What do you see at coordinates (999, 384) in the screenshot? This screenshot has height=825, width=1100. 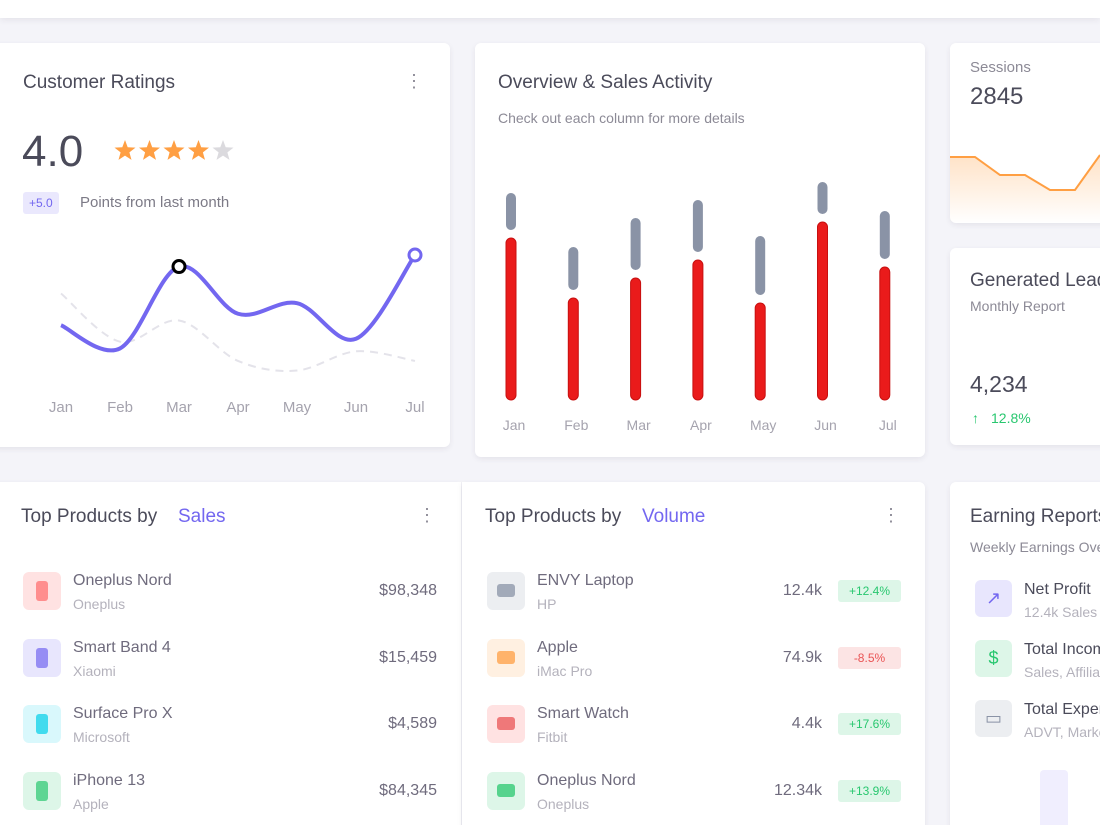 I see `stat-value: 4,234` at bounding box center [999, 384].